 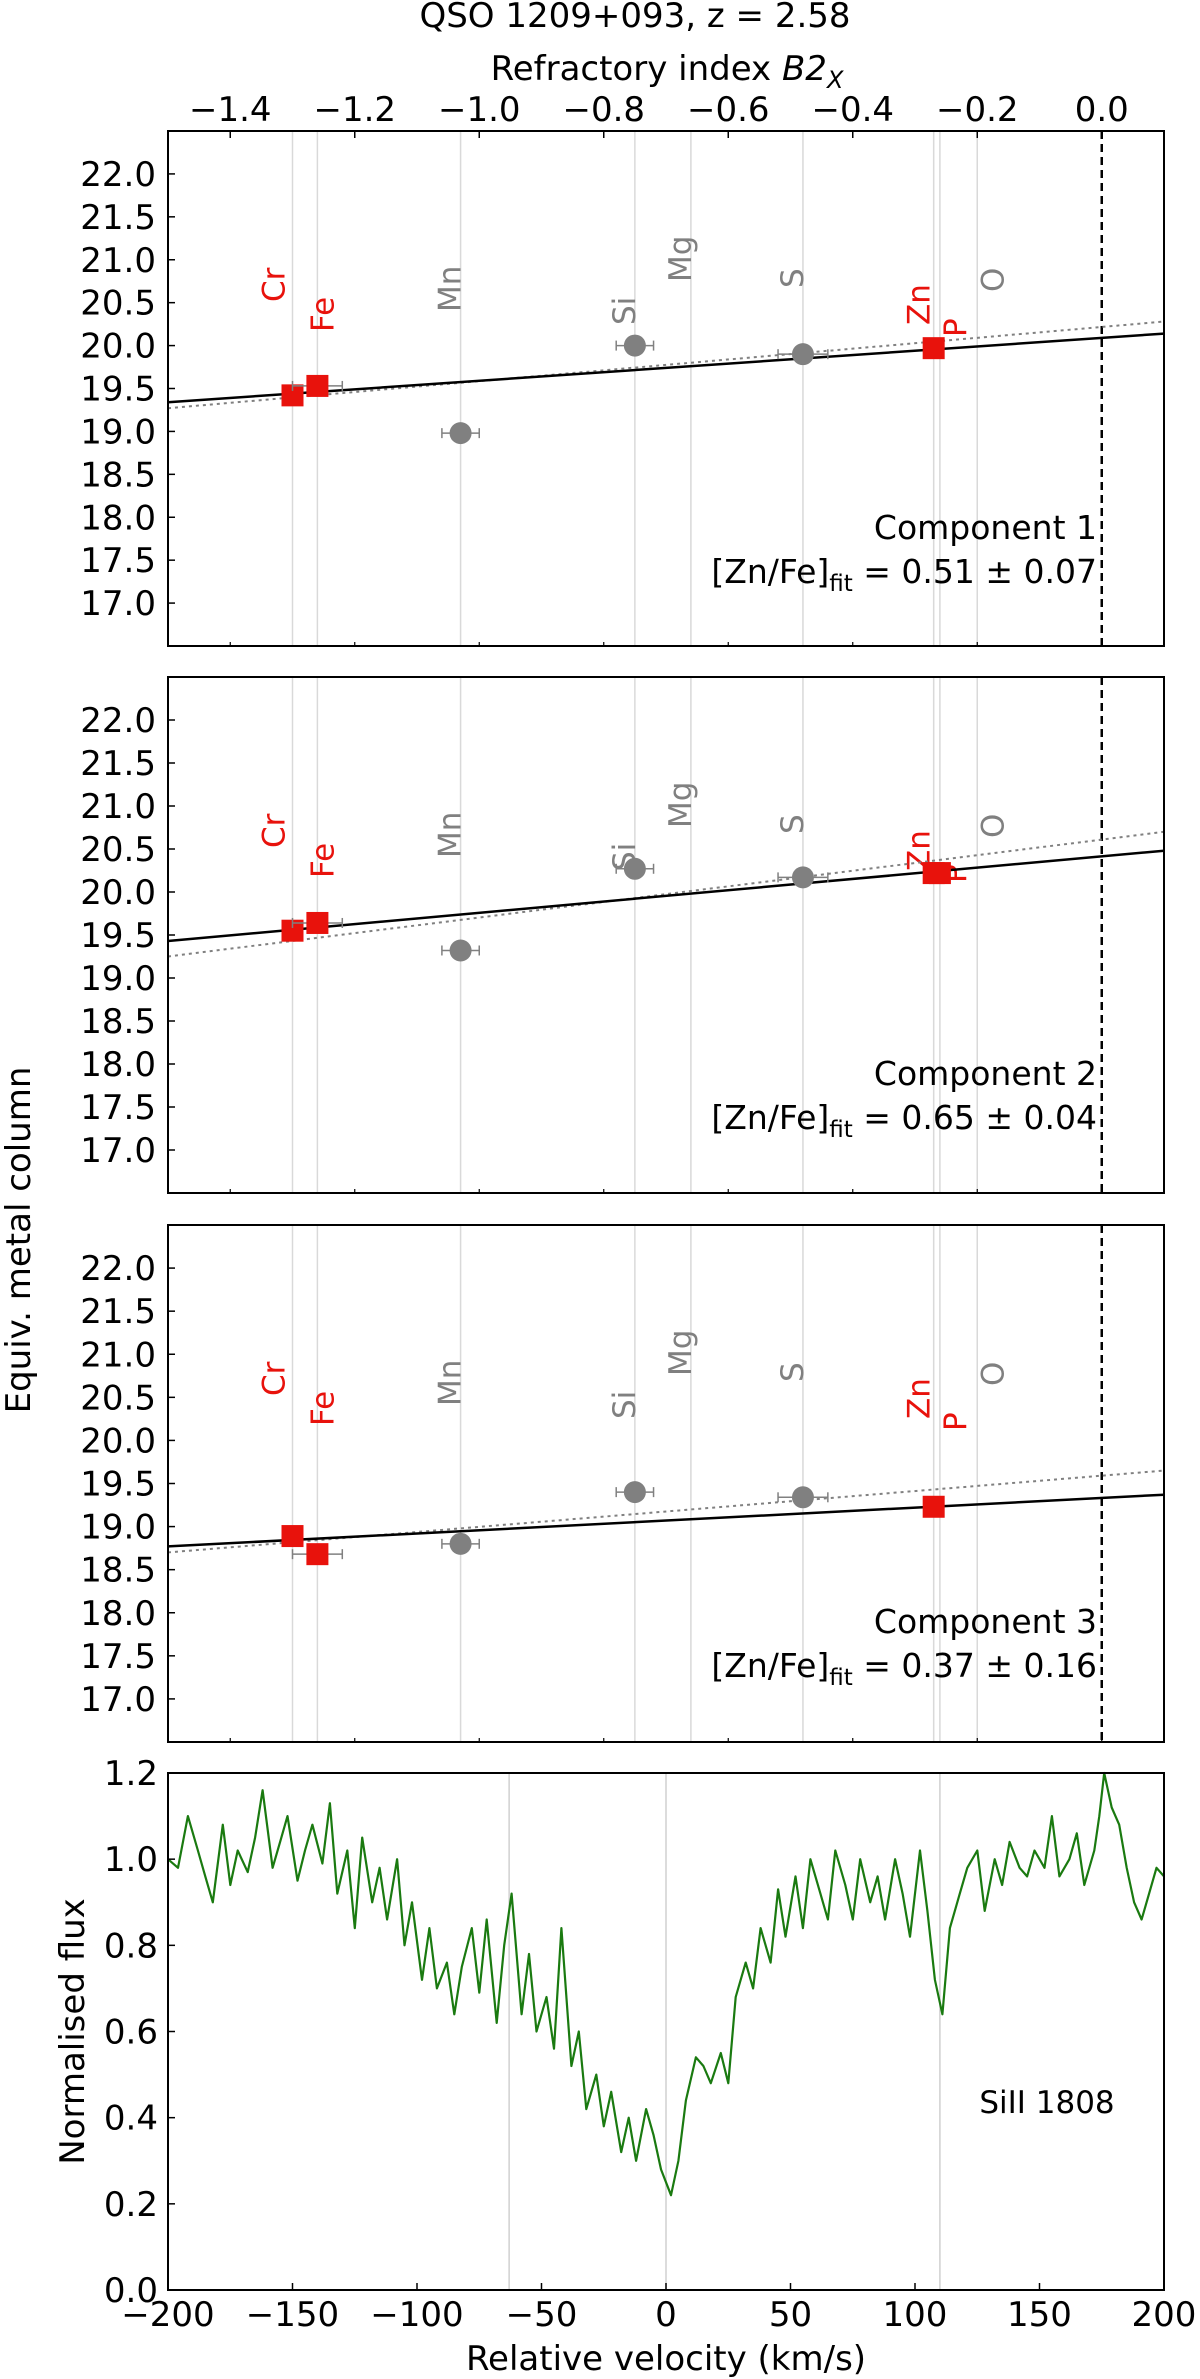 I want to click on transition-label: SiII 1808, so click(x=1046, y=2103).